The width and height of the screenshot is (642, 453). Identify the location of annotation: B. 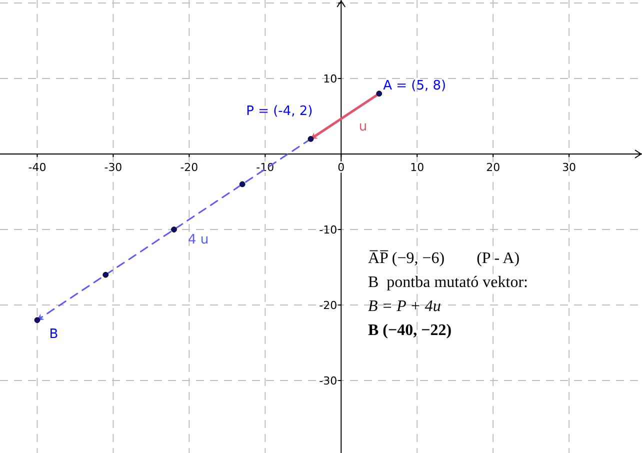
(53, 334).